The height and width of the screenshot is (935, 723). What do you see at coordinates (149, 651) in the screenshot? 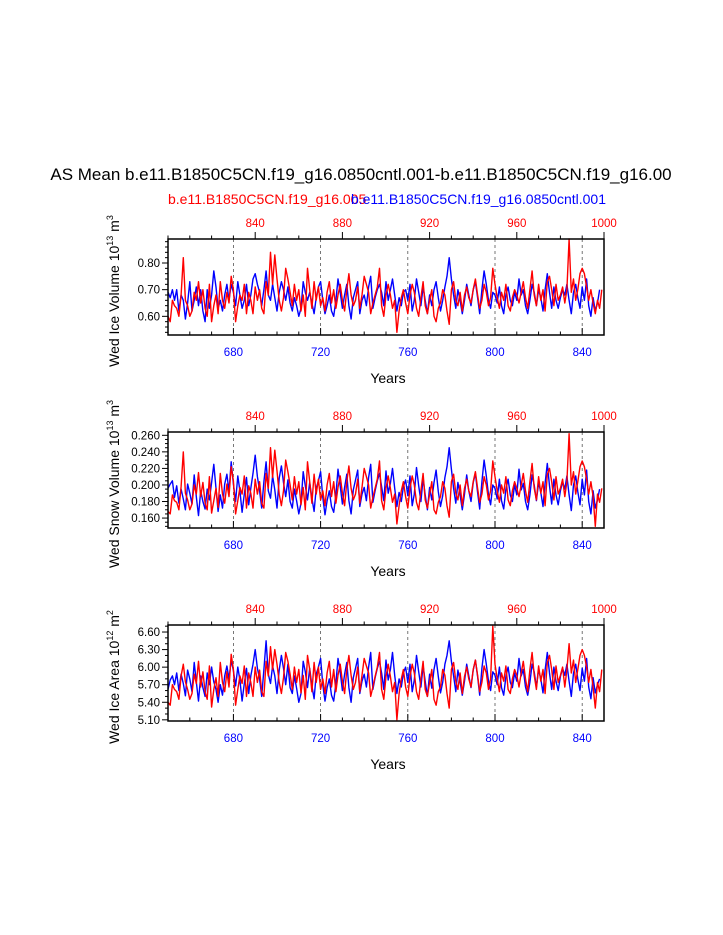
I see `y-tick-label: 6.30` at bounding box center [149, 651].